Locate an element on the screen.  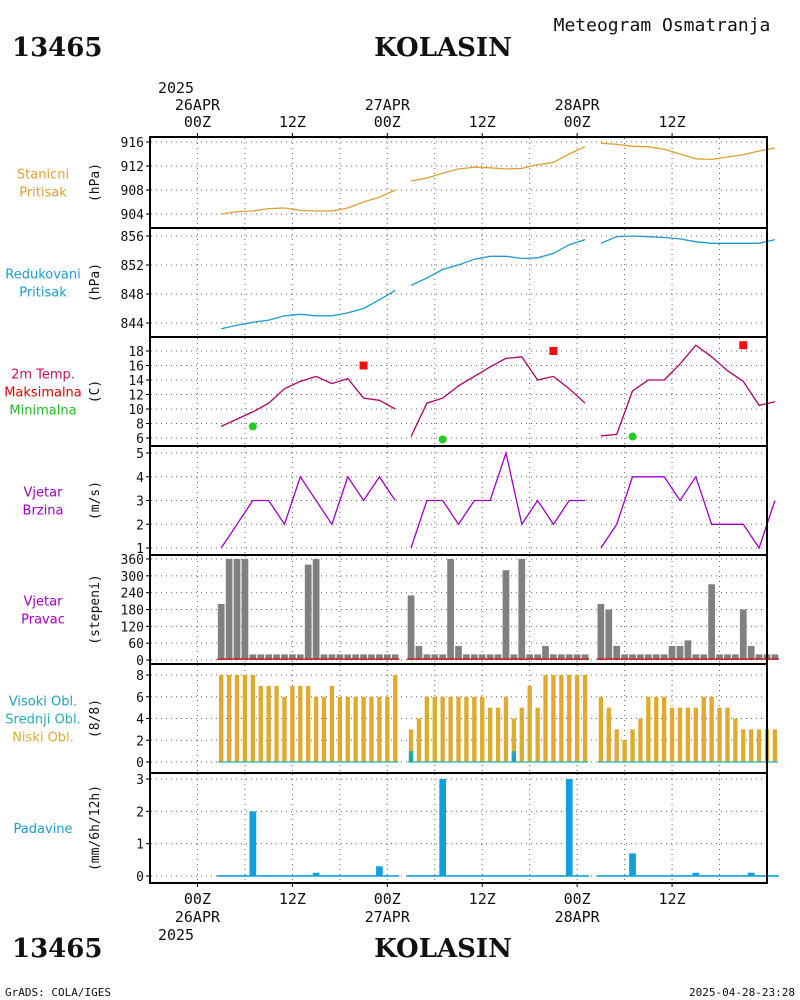
panel-label-reduced: Redukovani is located at coordinates (42, 275).